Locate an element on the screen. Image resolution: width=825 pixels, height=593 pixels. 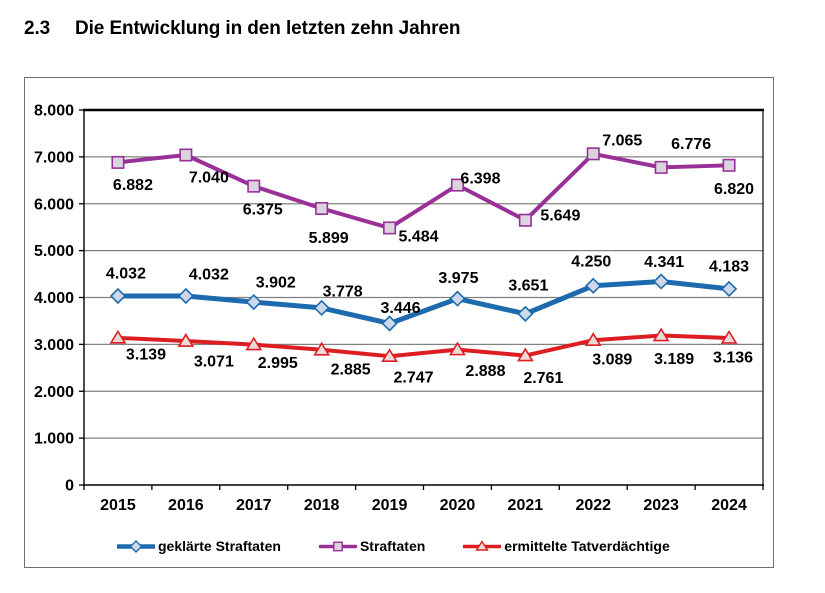
legend-marker-diamond-icon is located at coordinates (136, 546).